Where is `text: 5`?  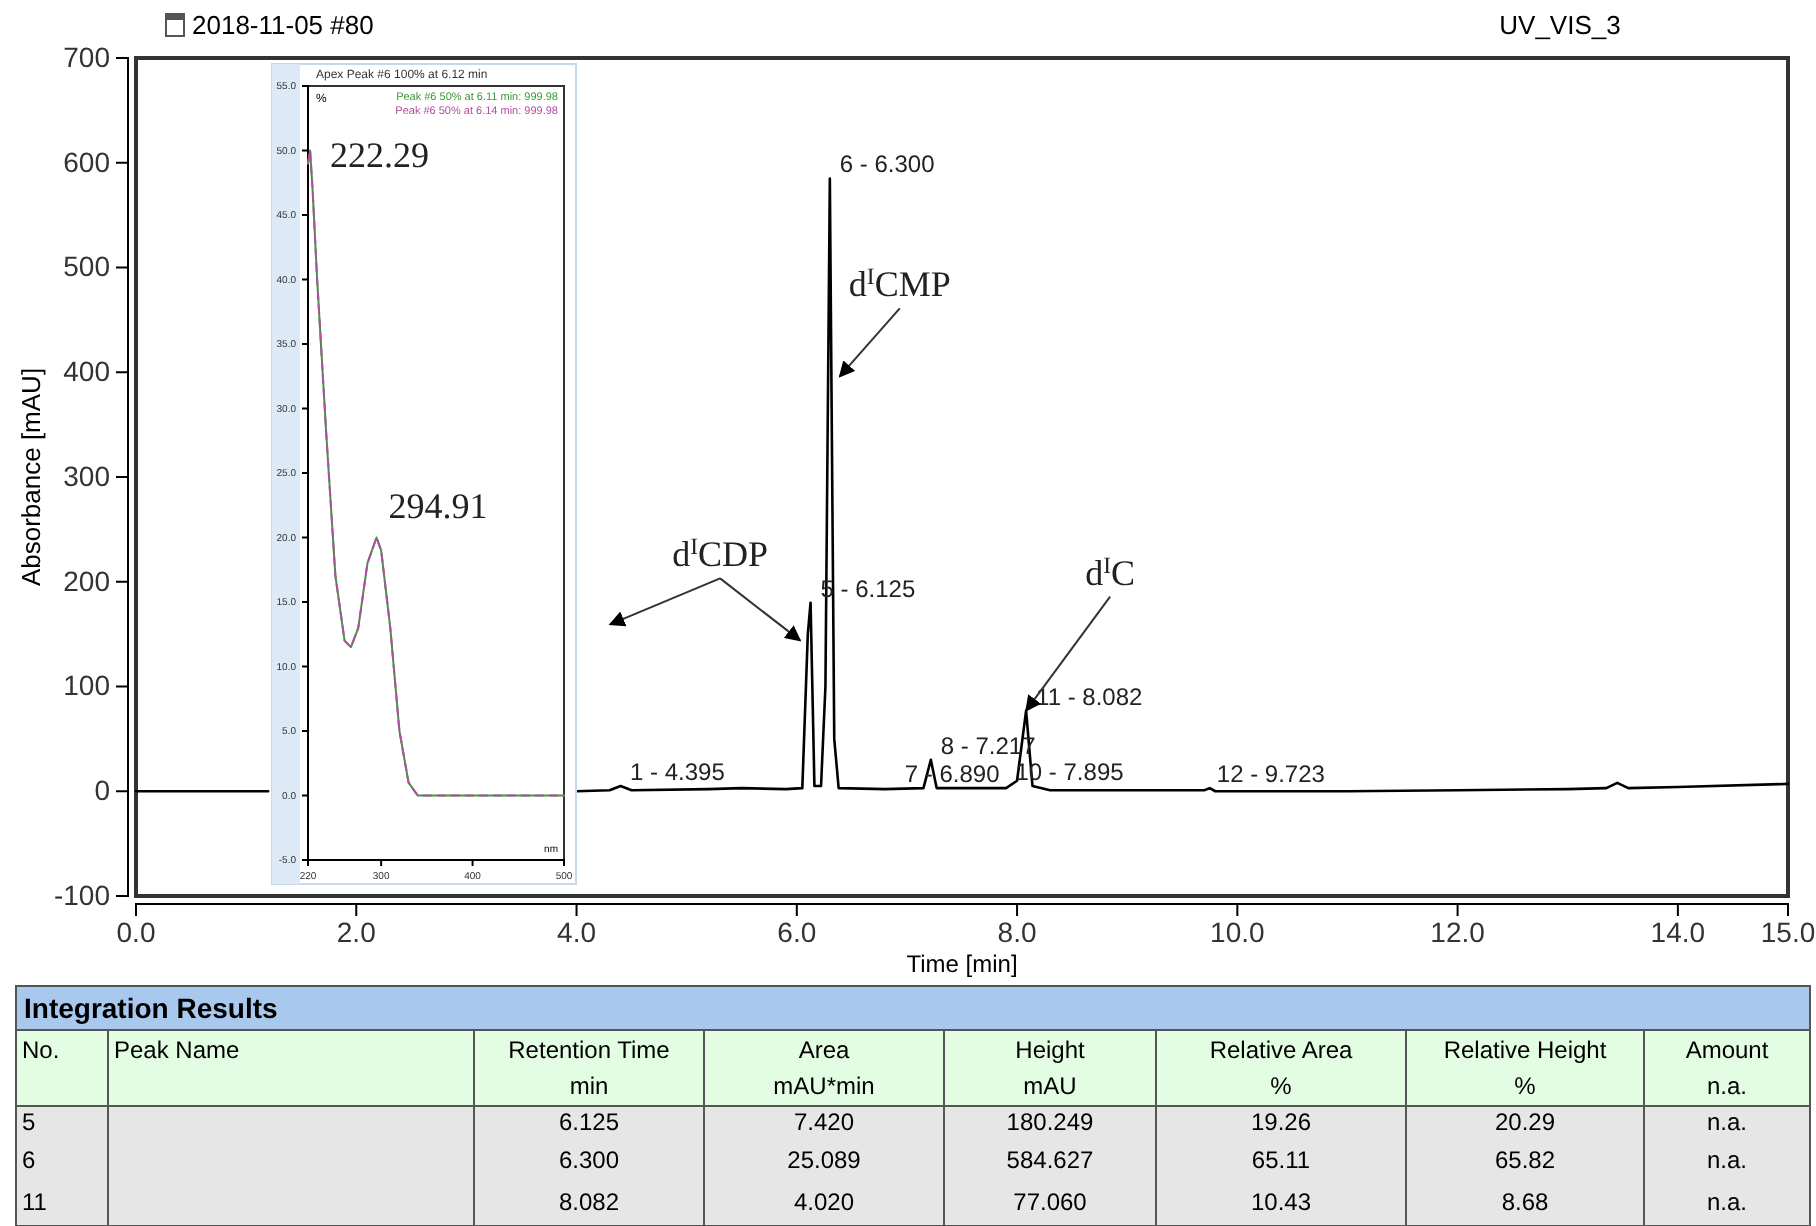 text: 5 is located at coordinates (29, 1122).